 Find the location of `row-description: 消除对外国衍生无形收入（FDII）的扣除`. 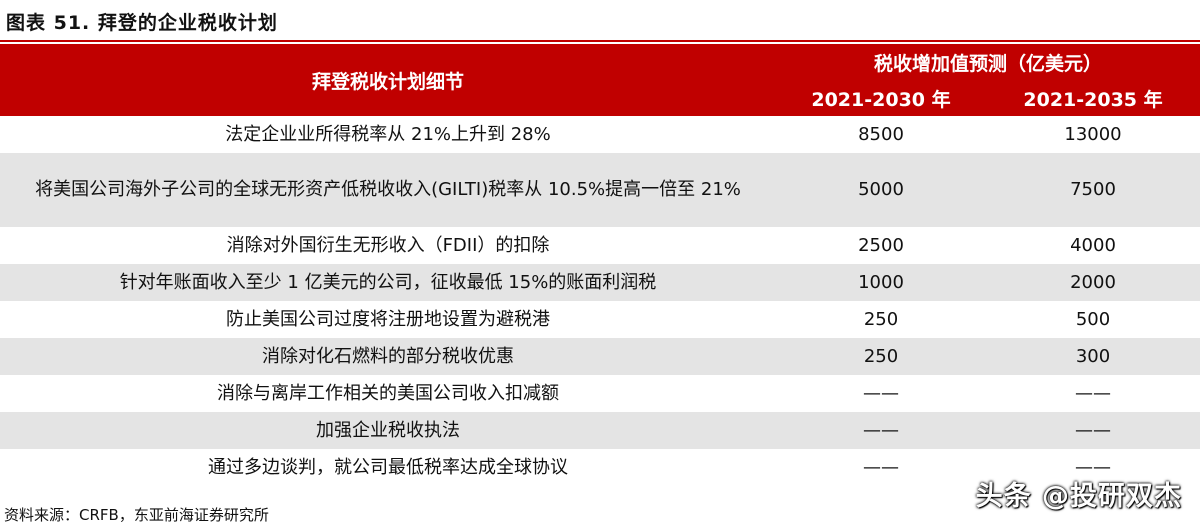

row-description: 消除对外国衍生无形收入（FDII）的扣除 is located at coordinates (388, 245).